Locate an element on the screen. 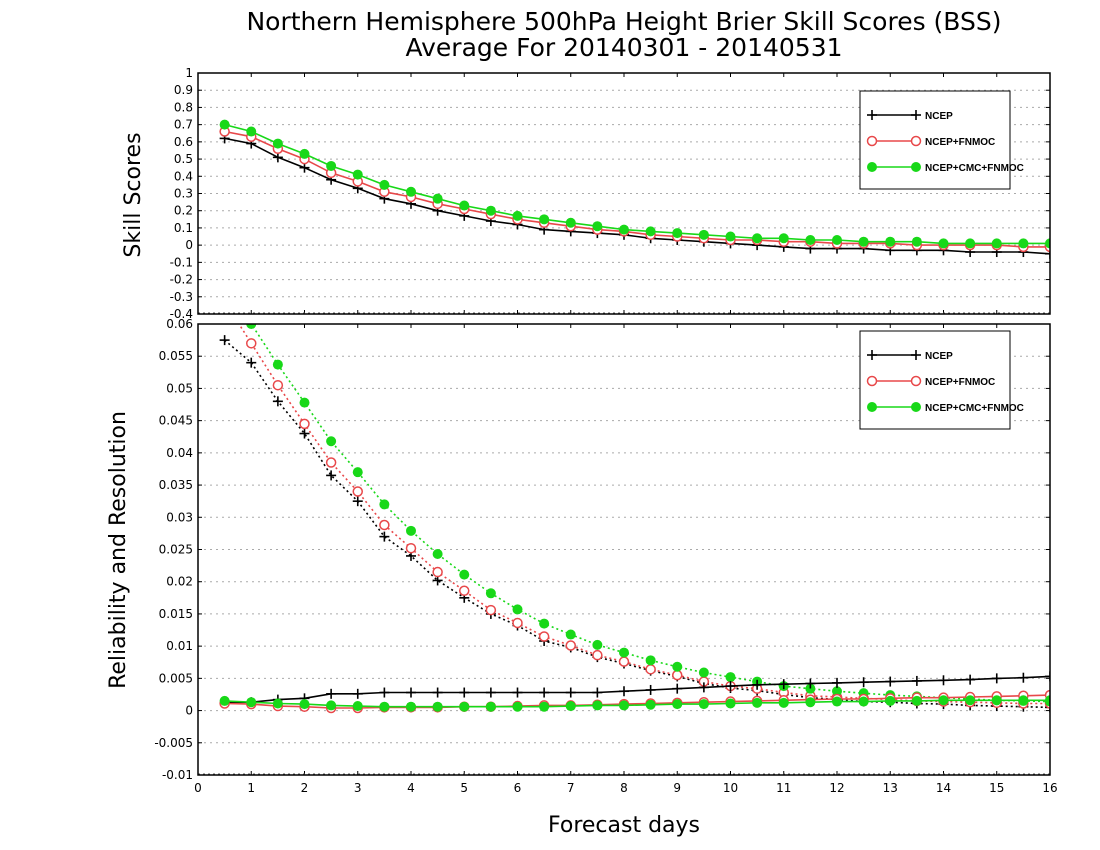 The height and width of the screenshot is (850, 1100). bottom-ytick-label: -0.01 is located at coordinates (177, 775).